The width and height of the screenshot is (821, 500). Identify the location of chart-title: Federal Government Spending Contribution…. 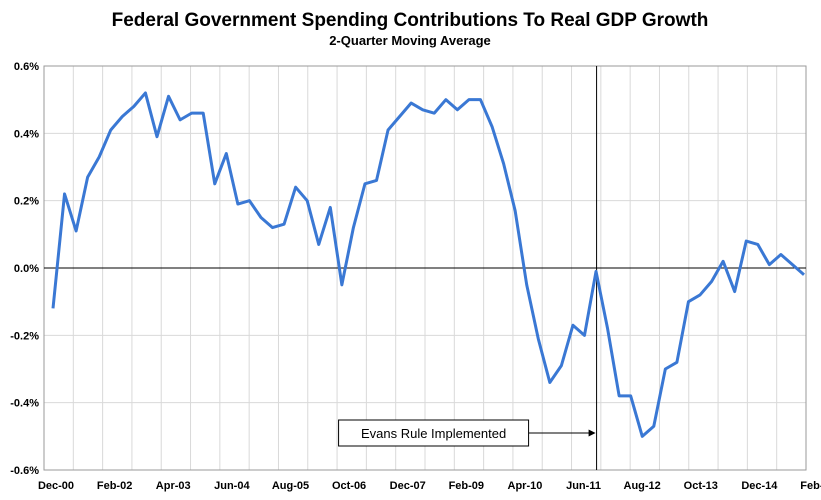
(410, 20).